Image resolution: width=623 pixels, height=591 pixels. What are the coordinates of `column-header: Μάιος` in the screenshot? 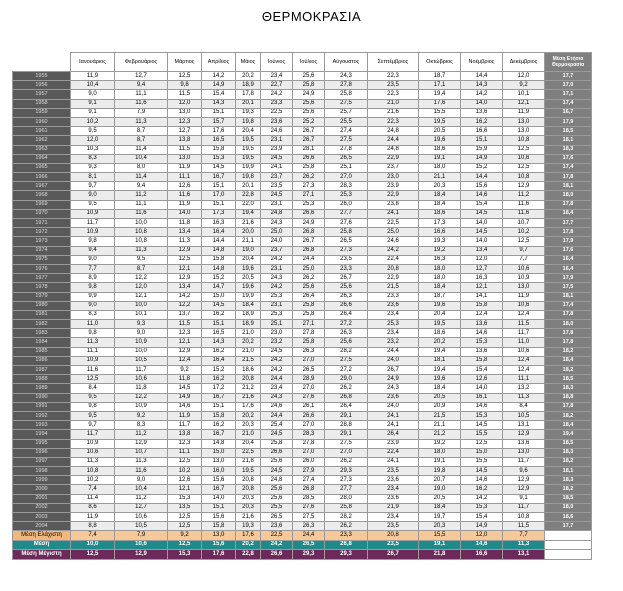 It's located at (248, 62).